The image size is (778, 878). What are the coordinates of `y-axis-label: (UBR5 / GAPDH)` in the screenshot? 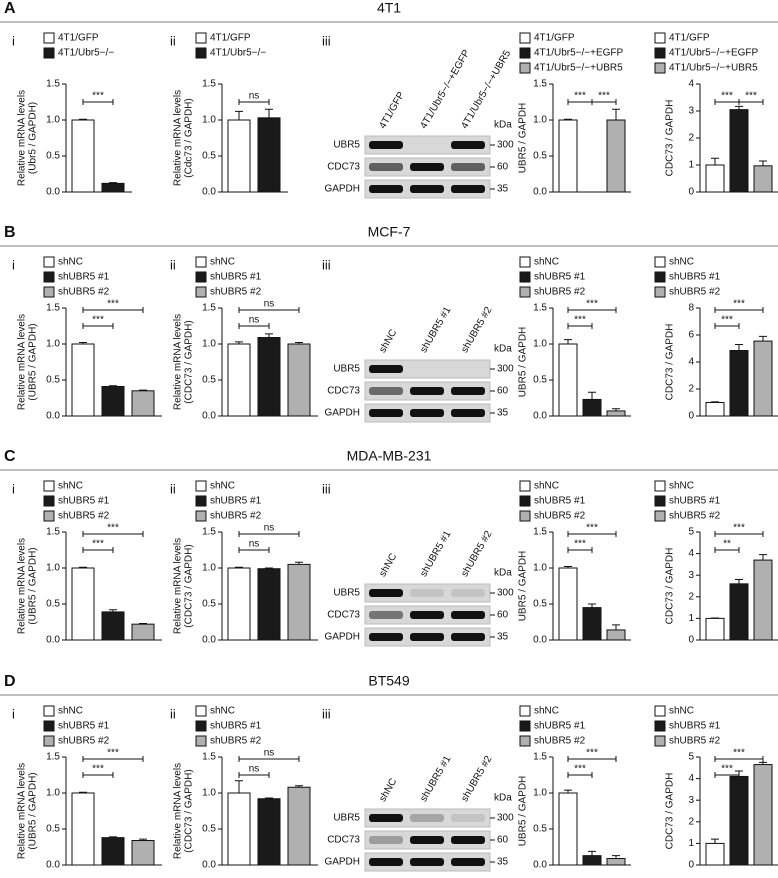 It's located at (33, 810).